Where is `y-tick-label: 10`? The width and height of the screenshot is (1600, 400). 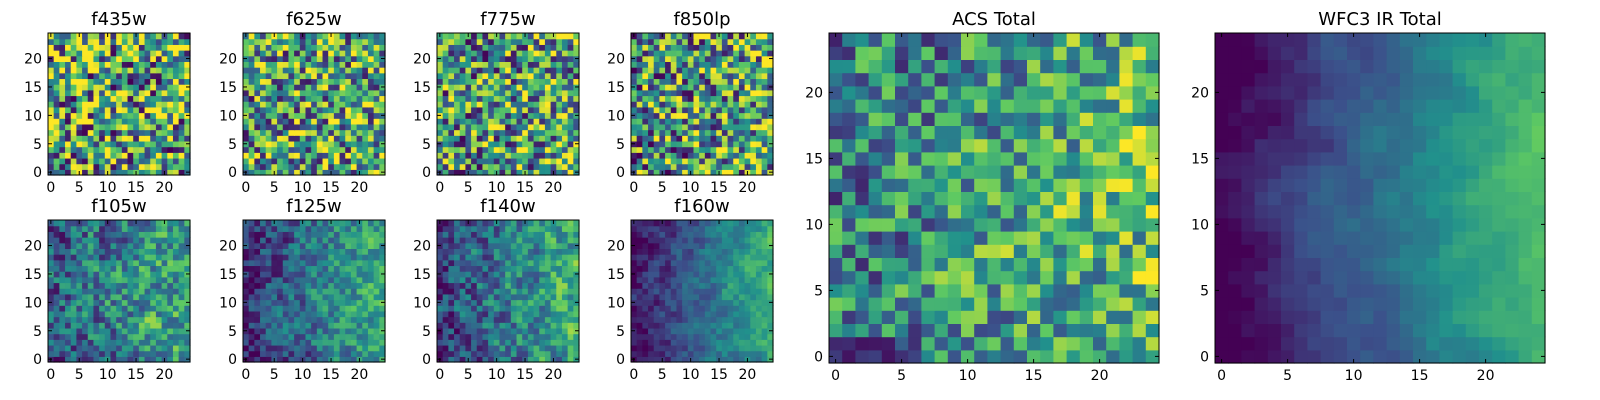
y-tick-label: 10 is located at coordinates (33, 116).